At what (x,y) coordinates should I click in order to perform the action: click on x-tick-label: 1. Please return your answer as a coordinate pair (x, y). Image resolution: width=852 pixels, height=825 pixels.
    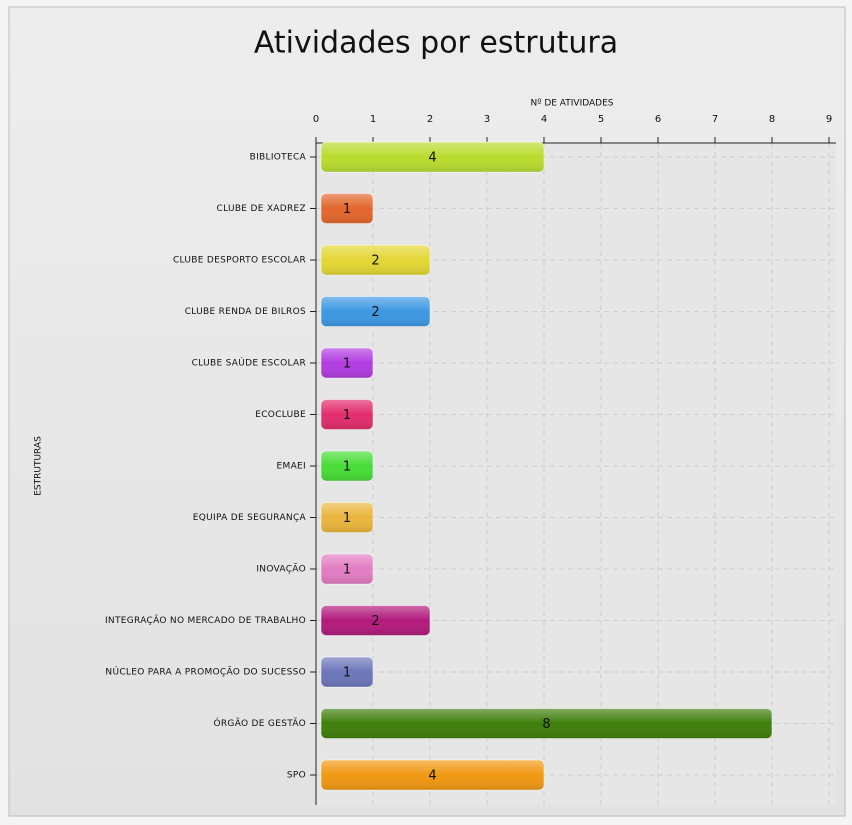
    Looking at the image, I should click on (373, 119).